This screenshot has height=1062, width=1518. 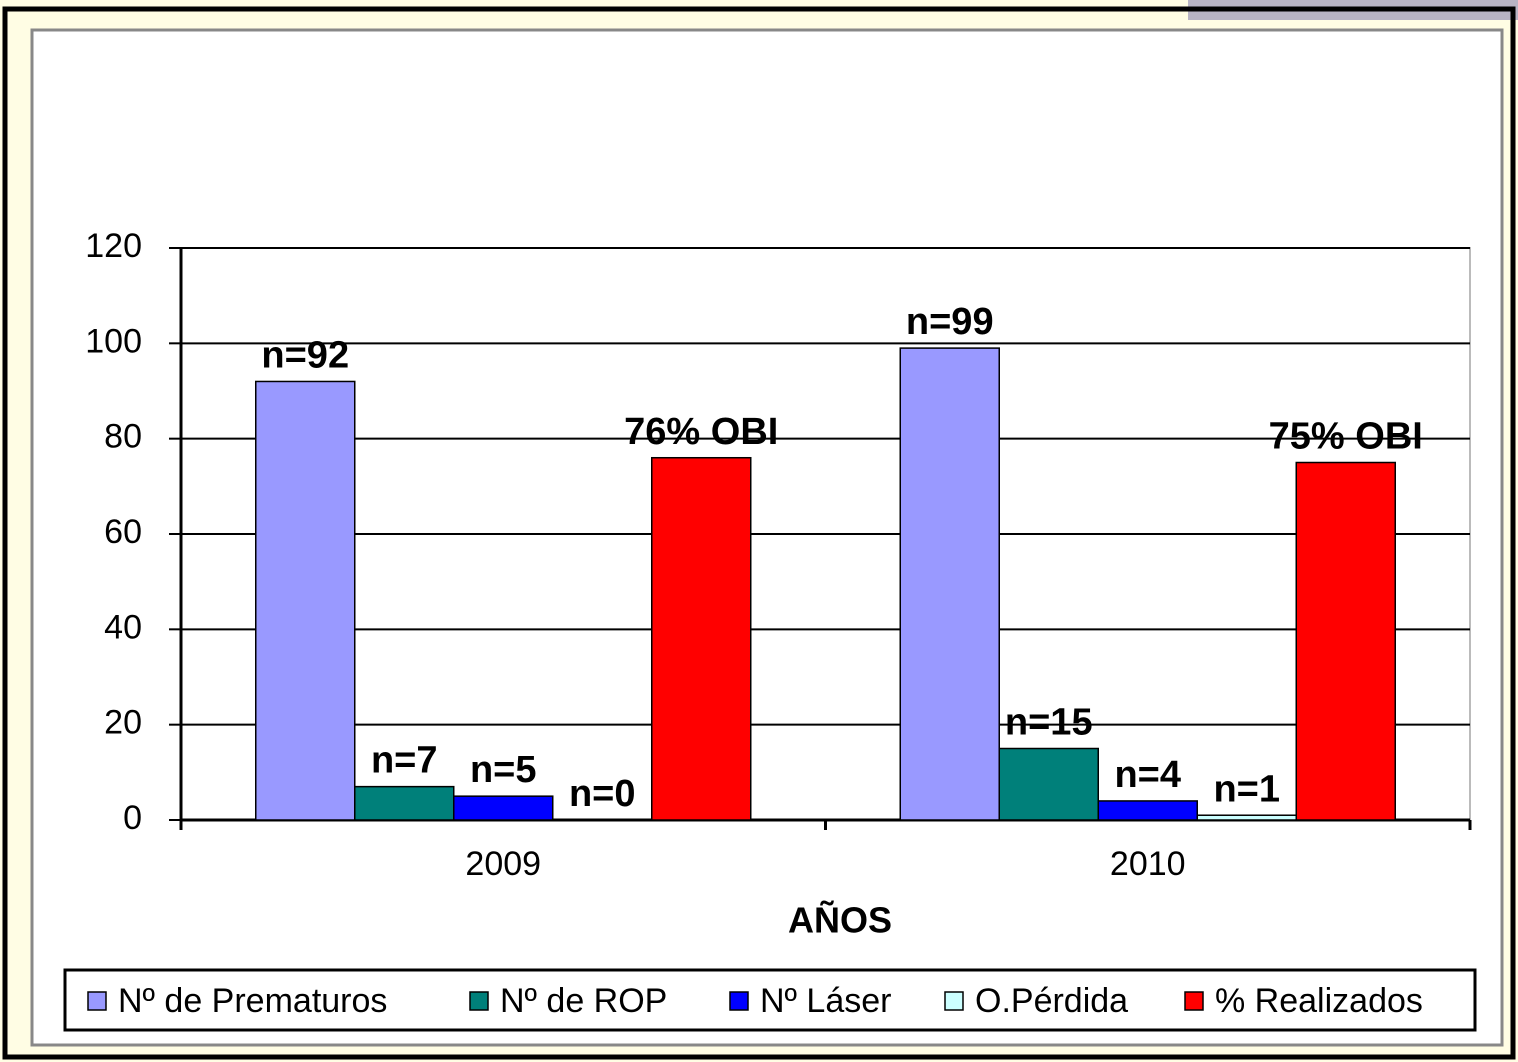 I want to click on x-tick-label: 2009, so click(x=503, y=864).